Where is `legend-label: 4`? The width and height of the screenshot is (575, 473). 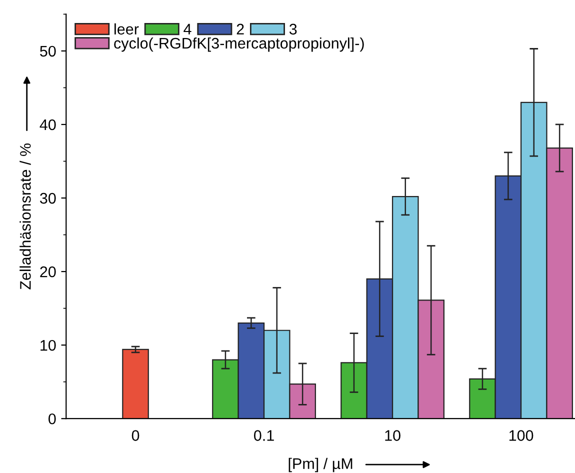
legend-label: 4 is located at coordinates (188, 29).